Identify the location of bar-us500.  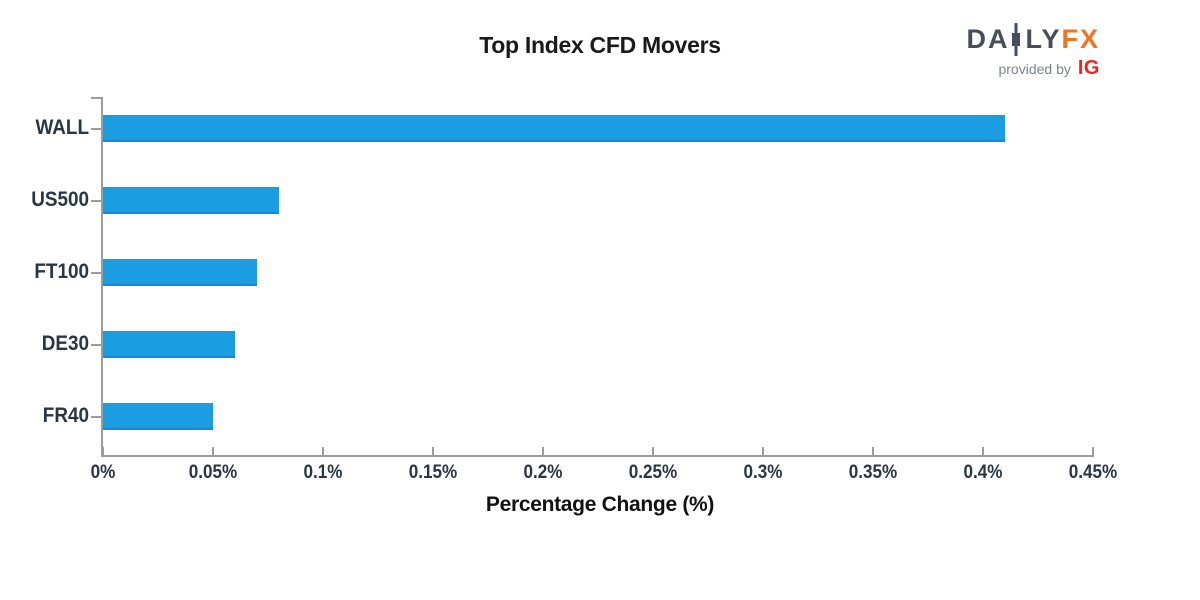
(191, 200).